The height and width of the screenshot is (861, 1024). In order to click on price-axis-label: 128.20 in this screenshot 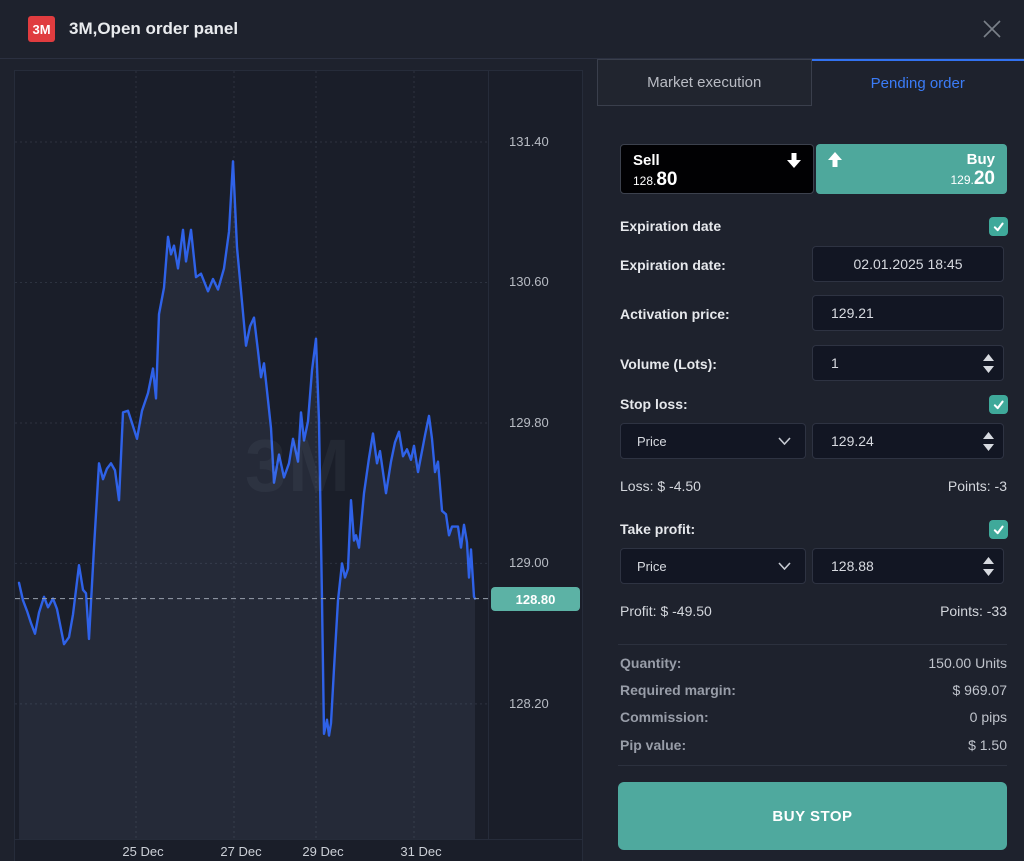, I will do `click(529, 703)`.